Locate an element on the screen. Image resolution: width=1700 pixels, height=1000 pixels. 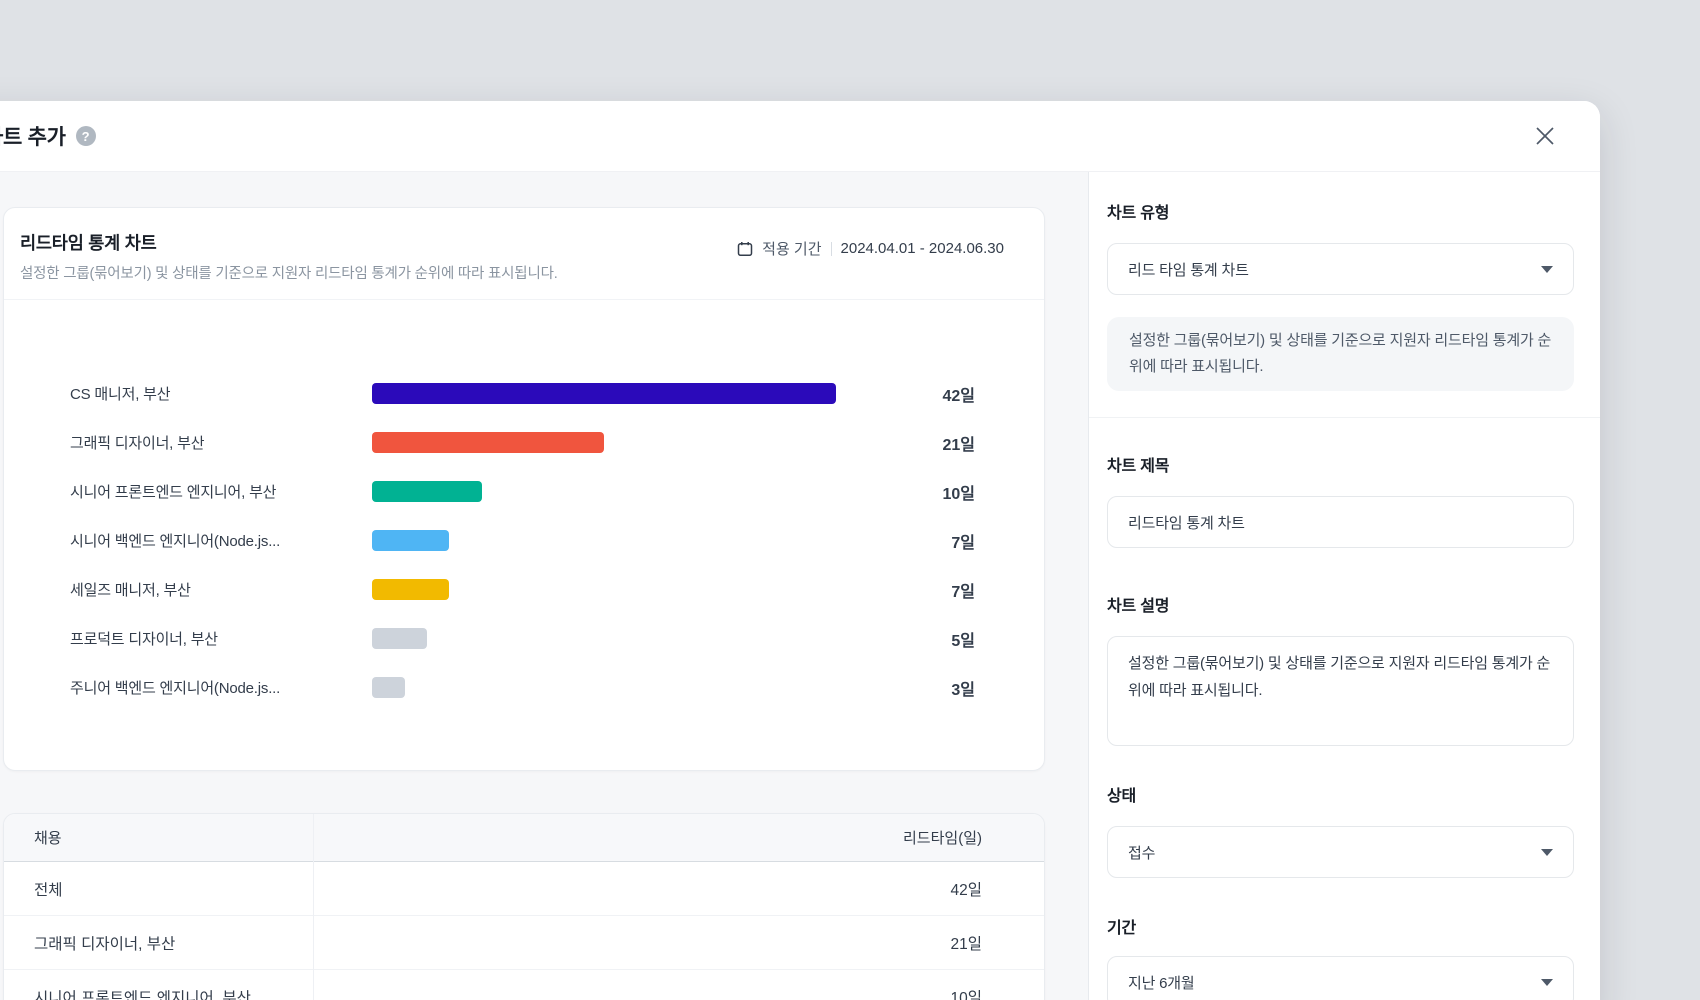
chart-row: 프로덕트 디자이너, 부산 5일 is located at coordinates (522, 638).